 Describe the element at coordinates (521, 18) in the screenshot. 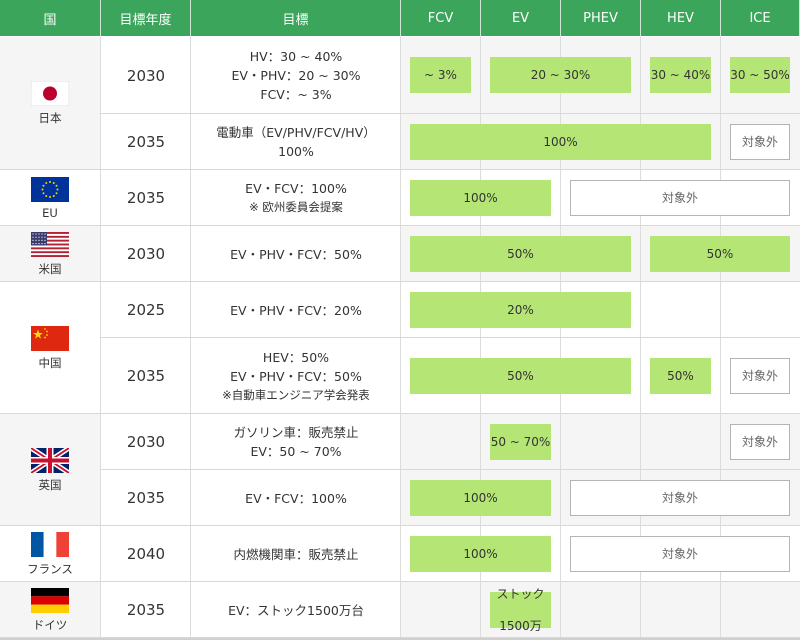

I see `header-cell: EV` at that location.